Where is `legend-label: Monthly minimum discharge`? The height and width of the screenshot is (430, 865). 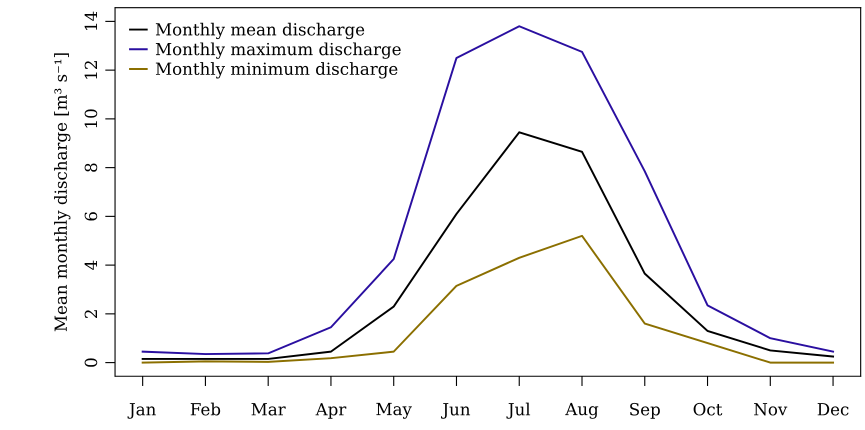 legend-label: Monthly minimum discharge is located at coordinates (277, 70).